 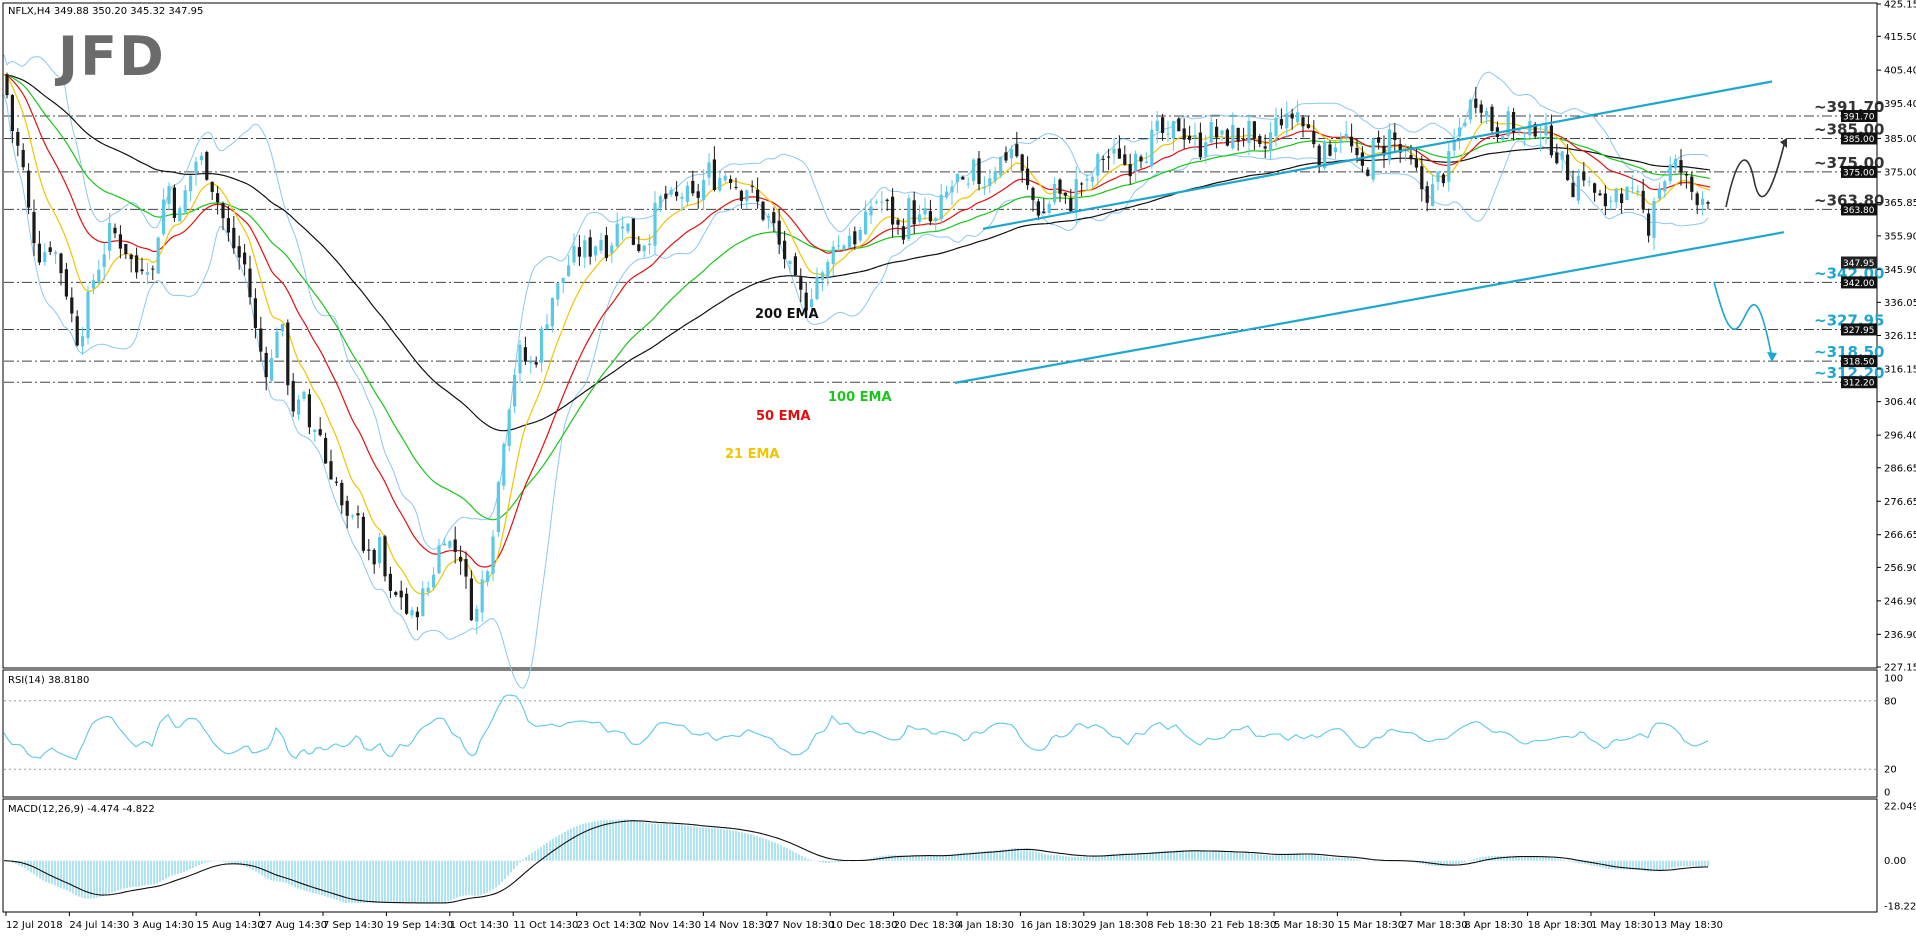 What do you see at coordinates (1900, 568) in the screenshot?
I see `price-tick-label: 256.90` at bounding box center [1900, 568].